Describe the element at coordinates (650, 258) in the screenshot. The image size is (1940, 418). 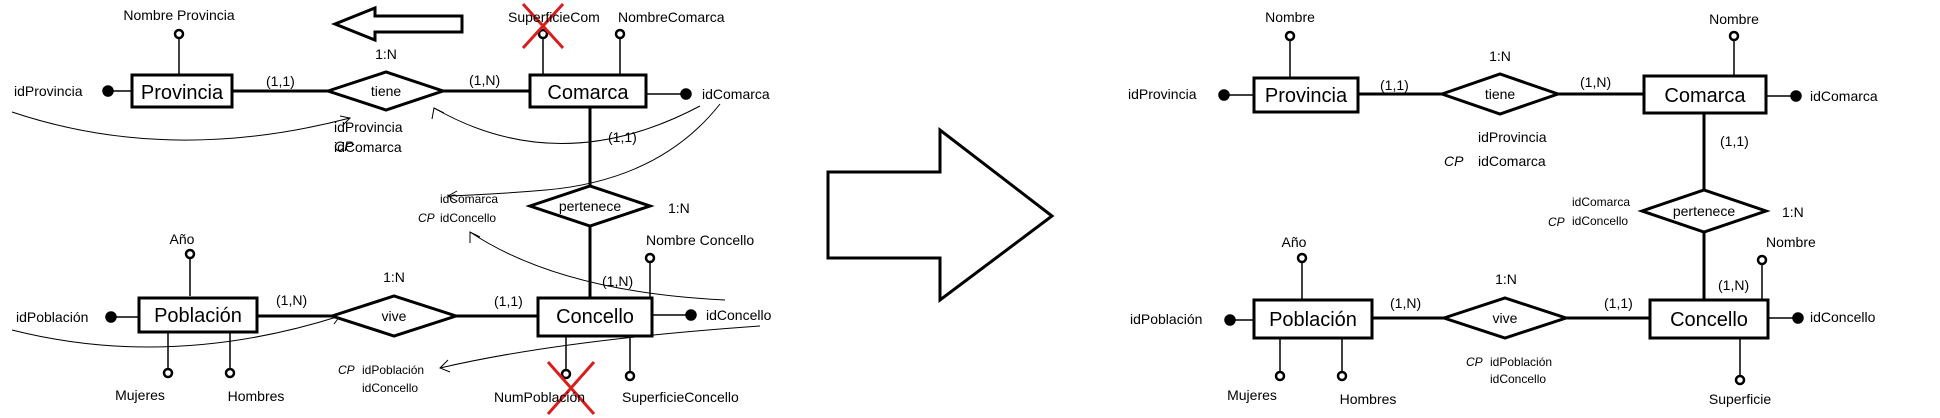
I see `attr-dot-nombre-concello` at that location.